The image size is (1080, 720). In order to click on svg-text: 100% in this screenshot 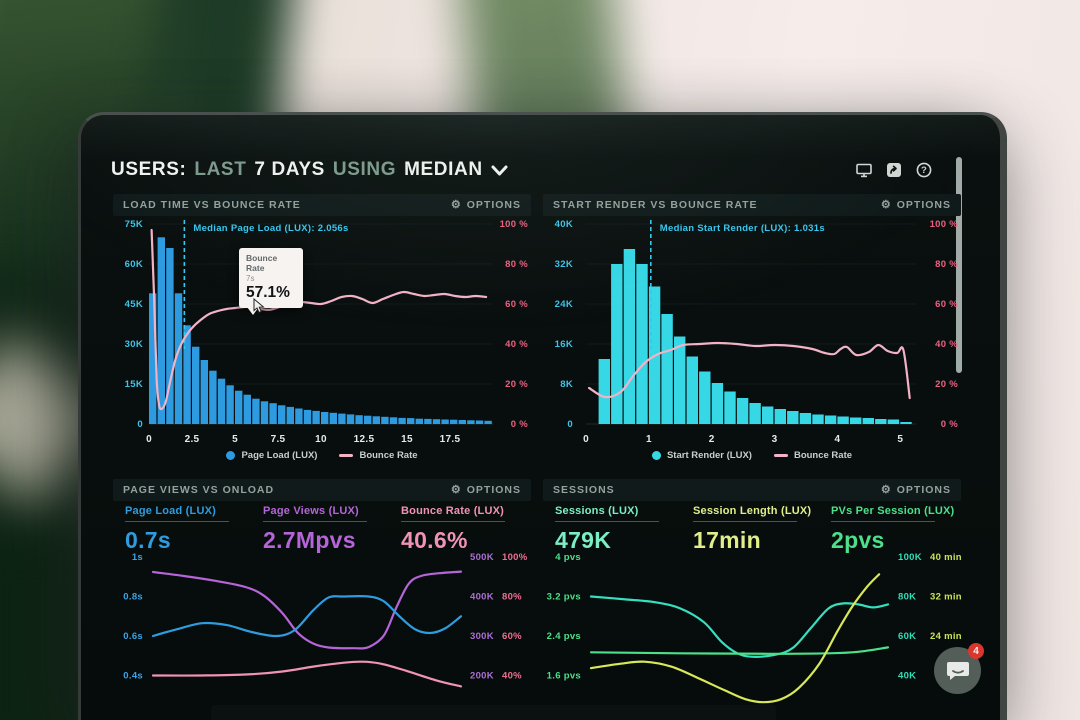, I will do `click(515, 557)`.